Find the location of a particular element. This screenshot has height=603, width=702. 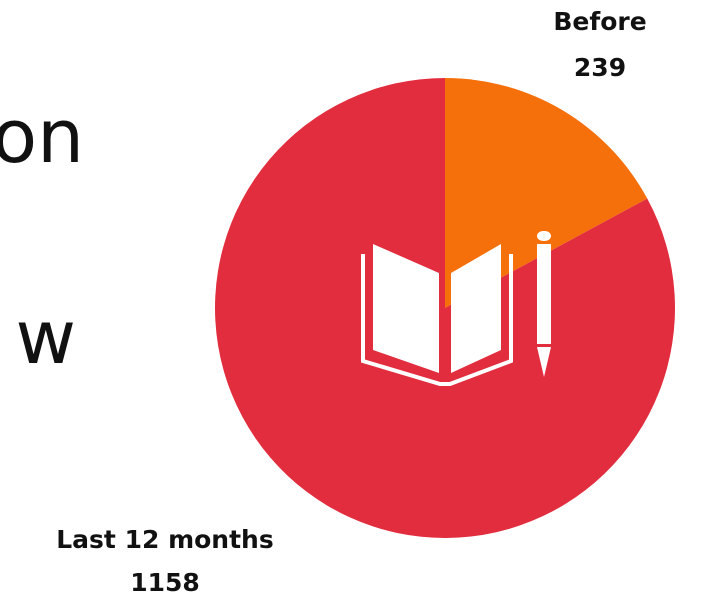

pencil-tip is located at coordinates (544, 362).